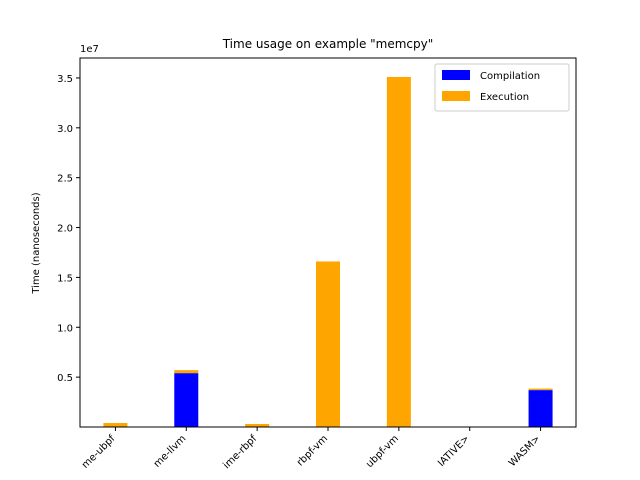 This screenshot has height=480, width=640. I want to click on legend-label-execution: Execution, so click(504, 97).